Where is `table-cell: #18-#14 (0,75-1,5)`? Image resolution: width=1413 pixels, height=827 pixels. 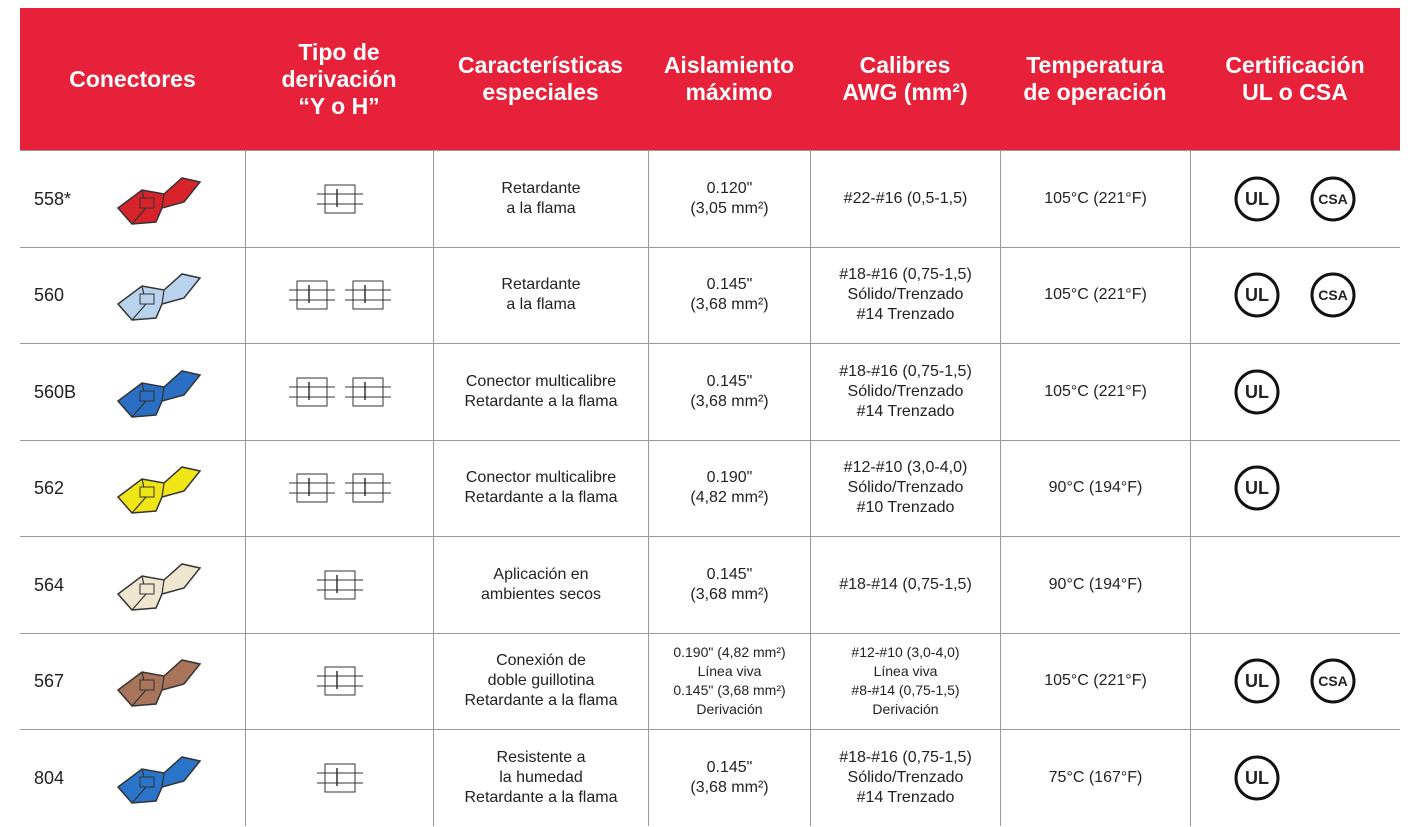
table-cell: #18-#14 (0,75-1,5) is located at coordinates (905, 584).